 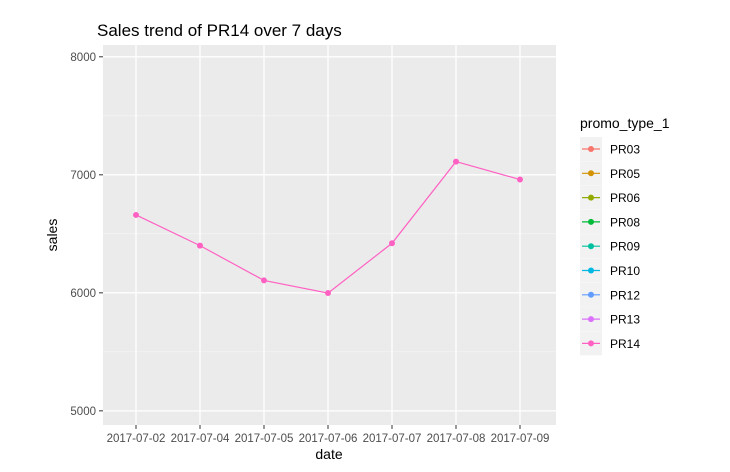 I want to click on x-tick-label: 2017-07-09, so click(x=520, y=439).